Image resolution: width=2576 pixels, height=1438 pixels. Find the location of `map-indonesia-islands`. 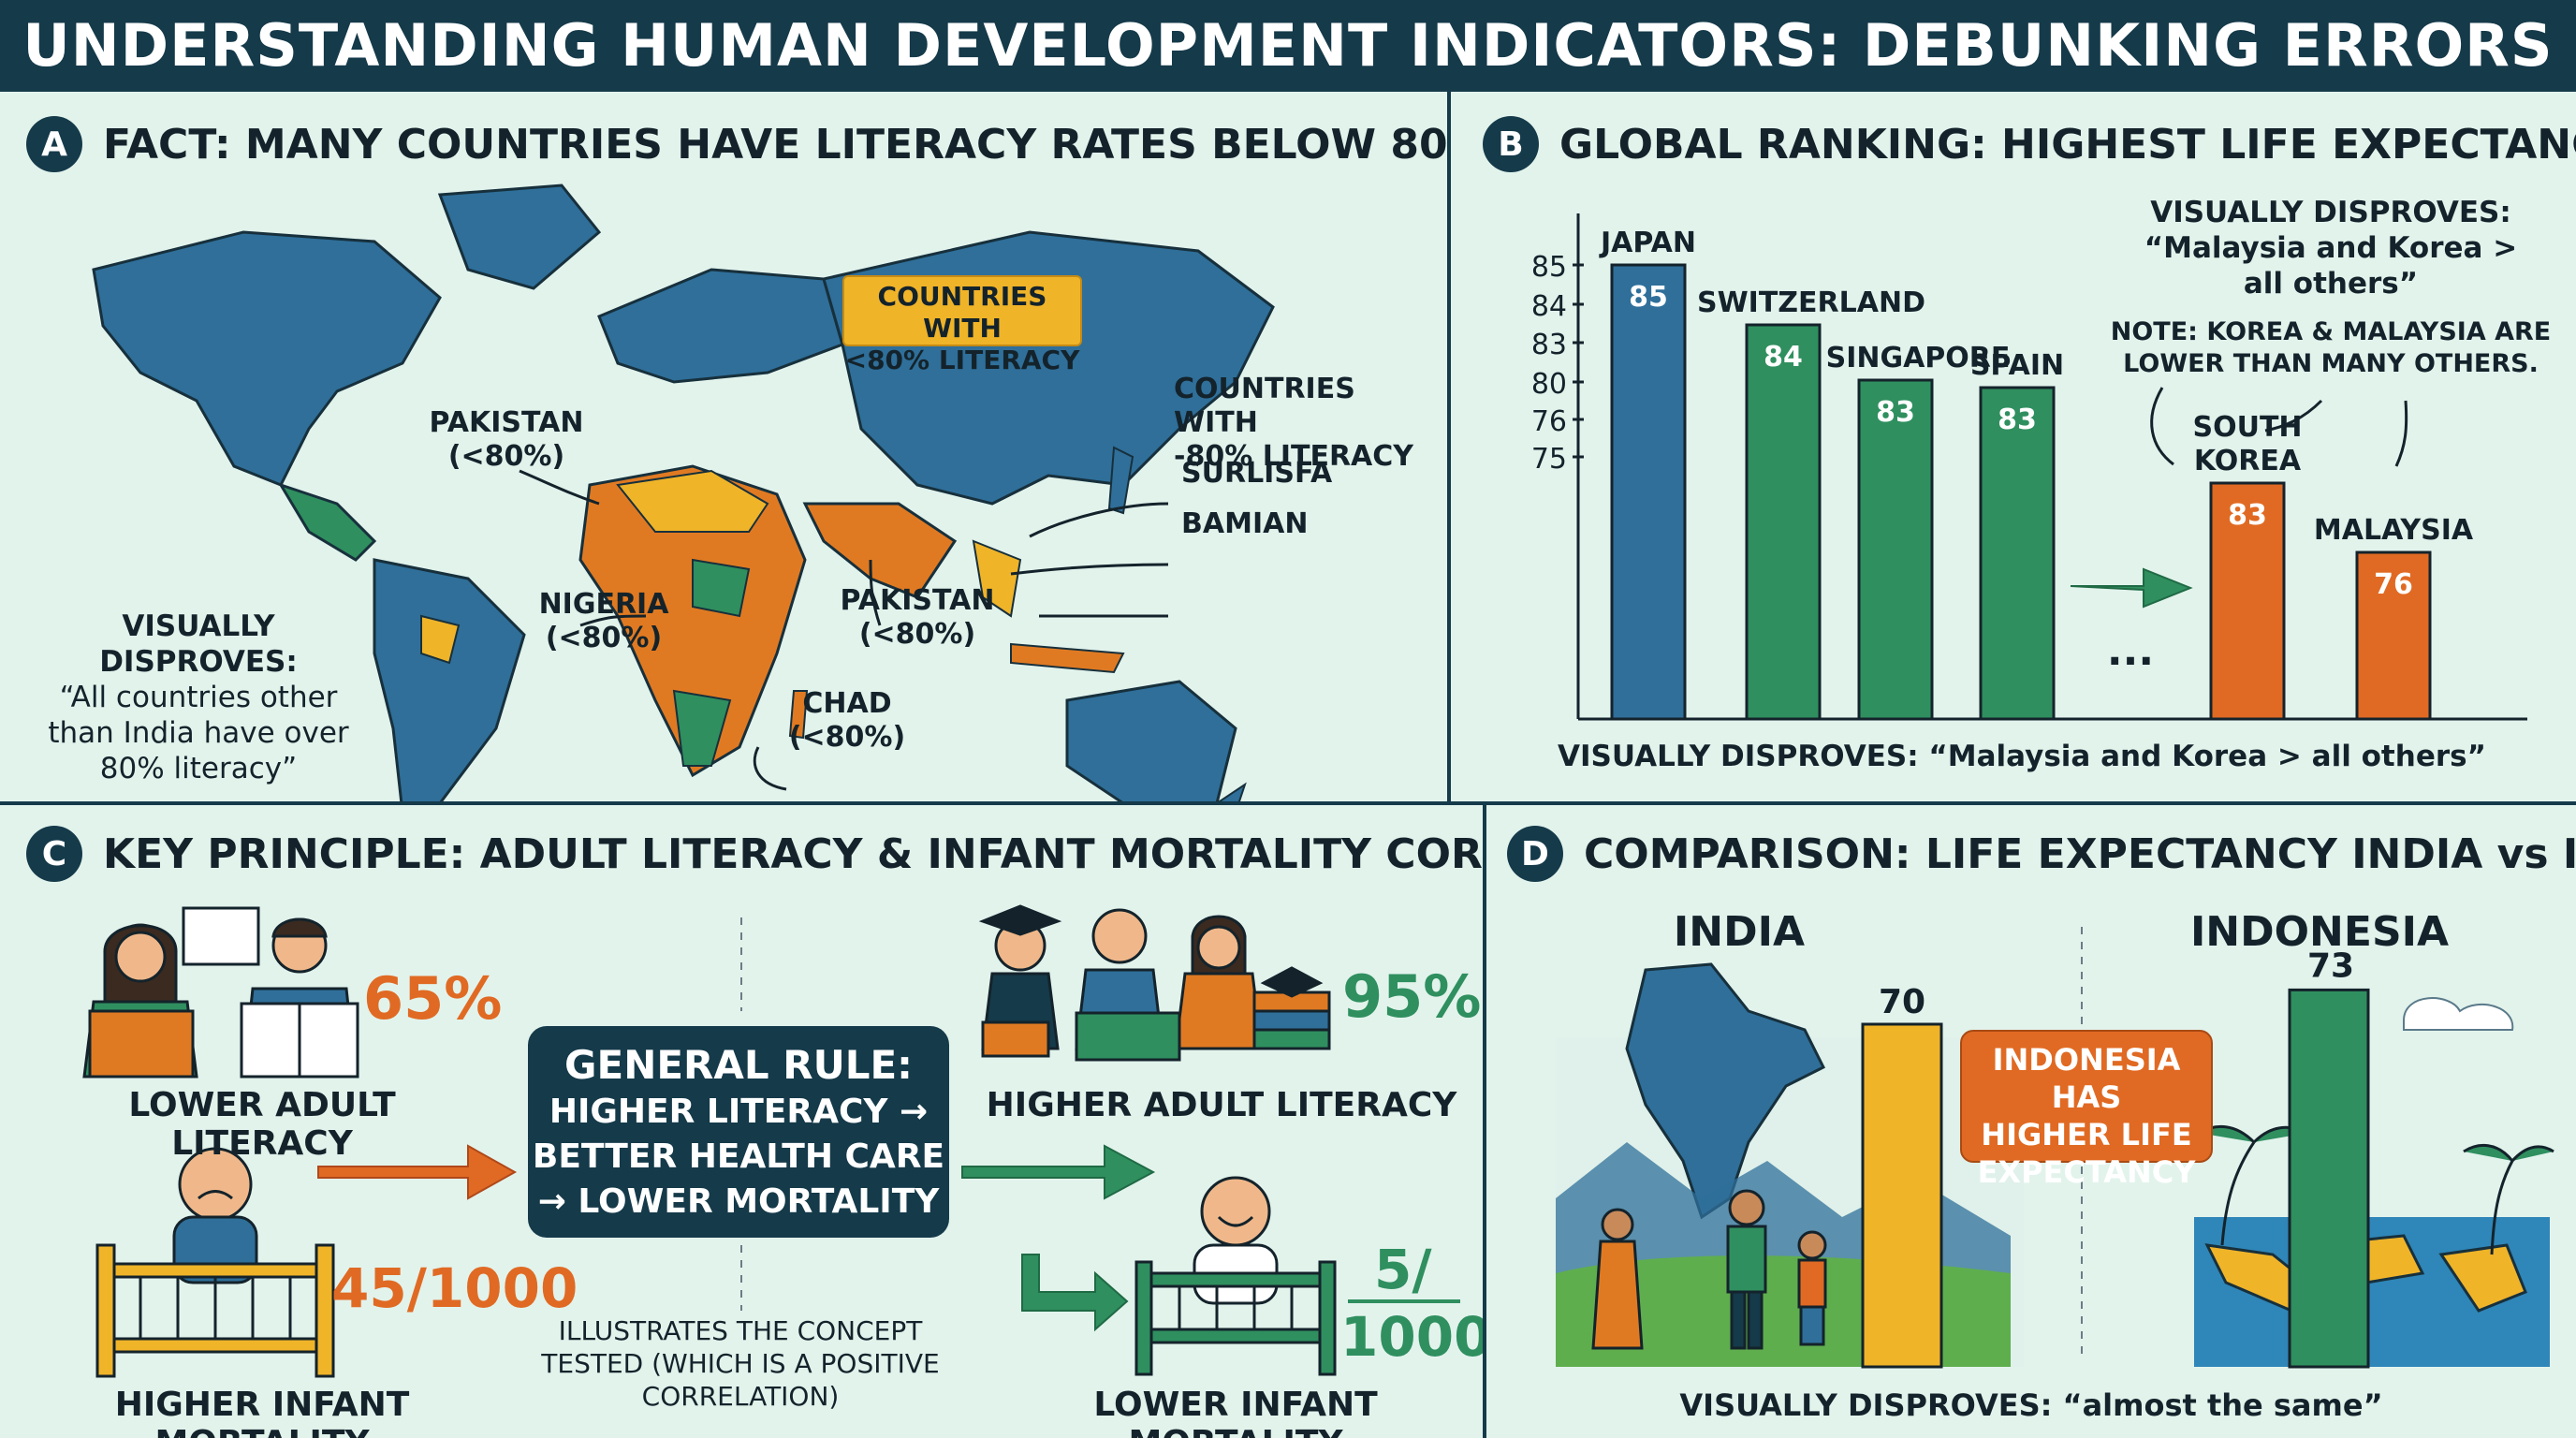

map-indonesia-islands is located at coordinates (1067, 658).